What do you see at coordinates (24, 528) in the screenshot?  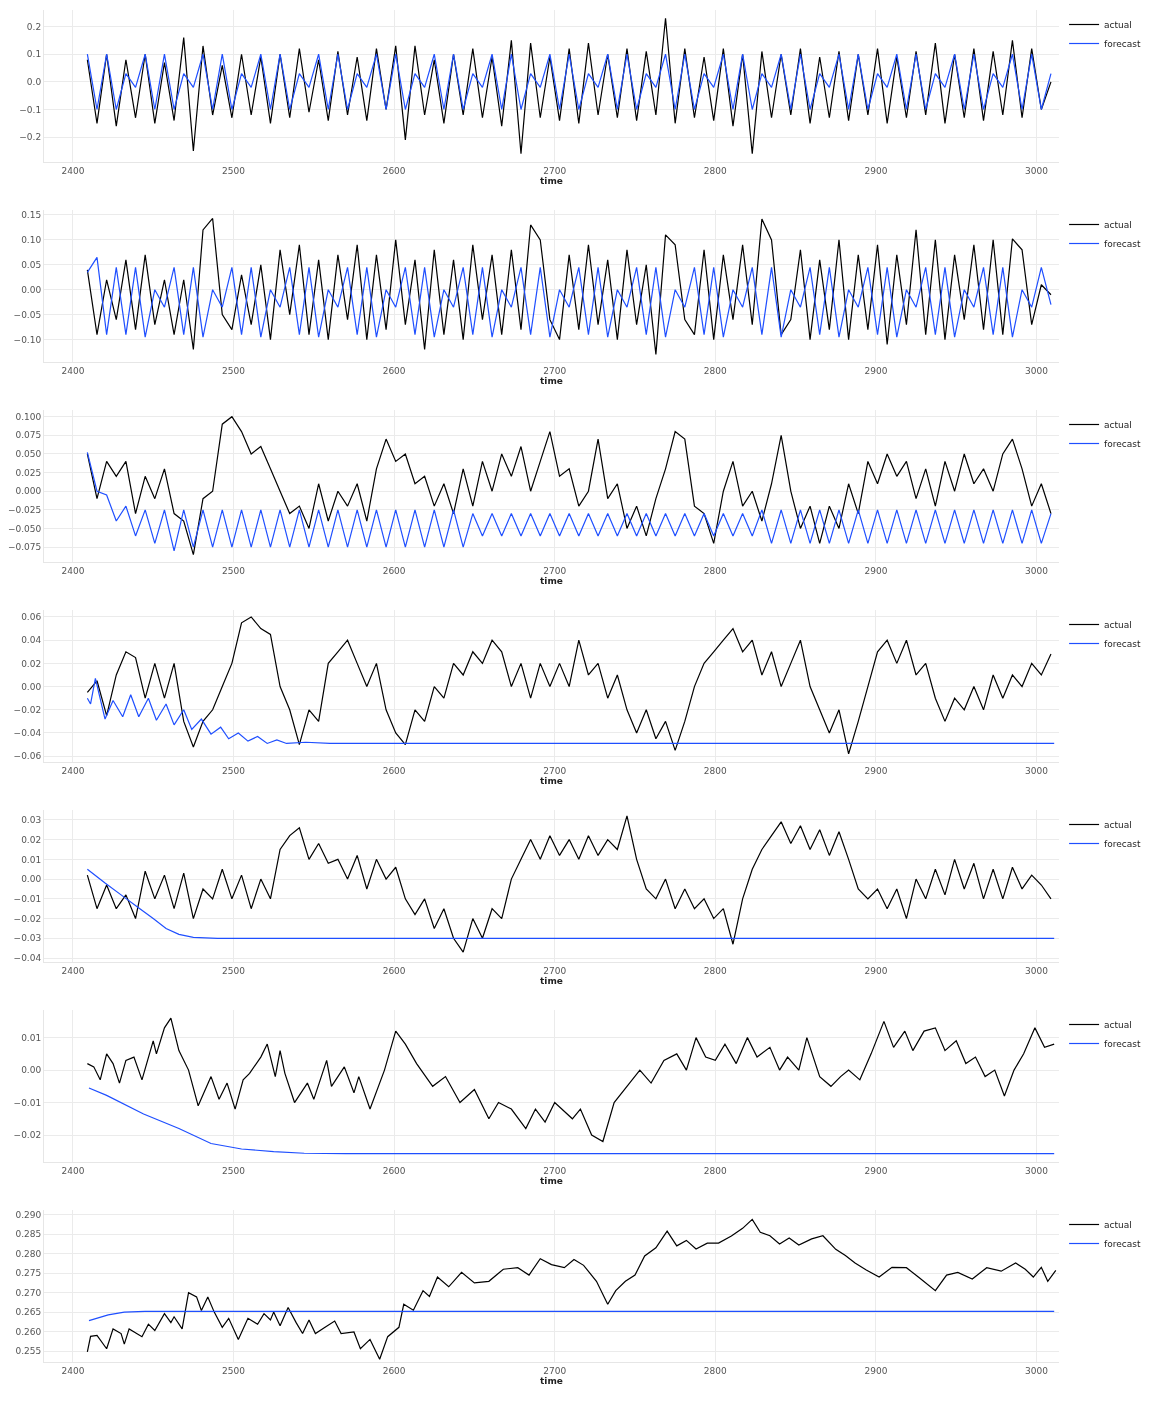 I see `y-tick-label: −0.050` at bounding box center [24, 528].